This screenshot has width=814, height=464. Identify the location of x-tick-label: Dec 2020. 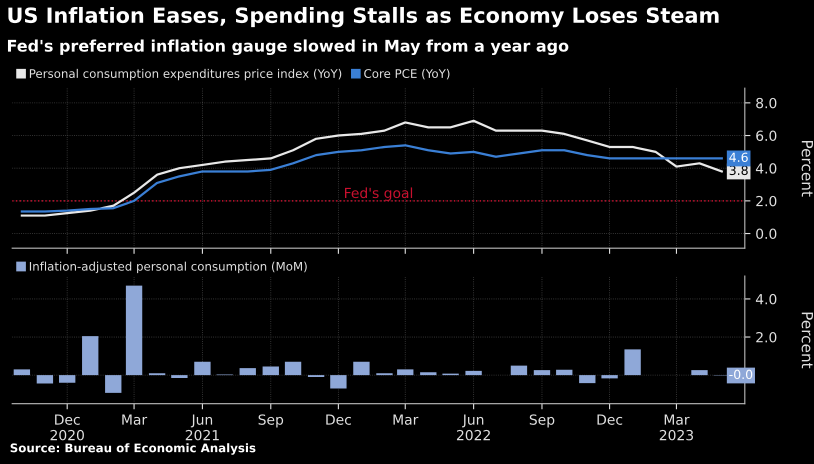
(67, 427).